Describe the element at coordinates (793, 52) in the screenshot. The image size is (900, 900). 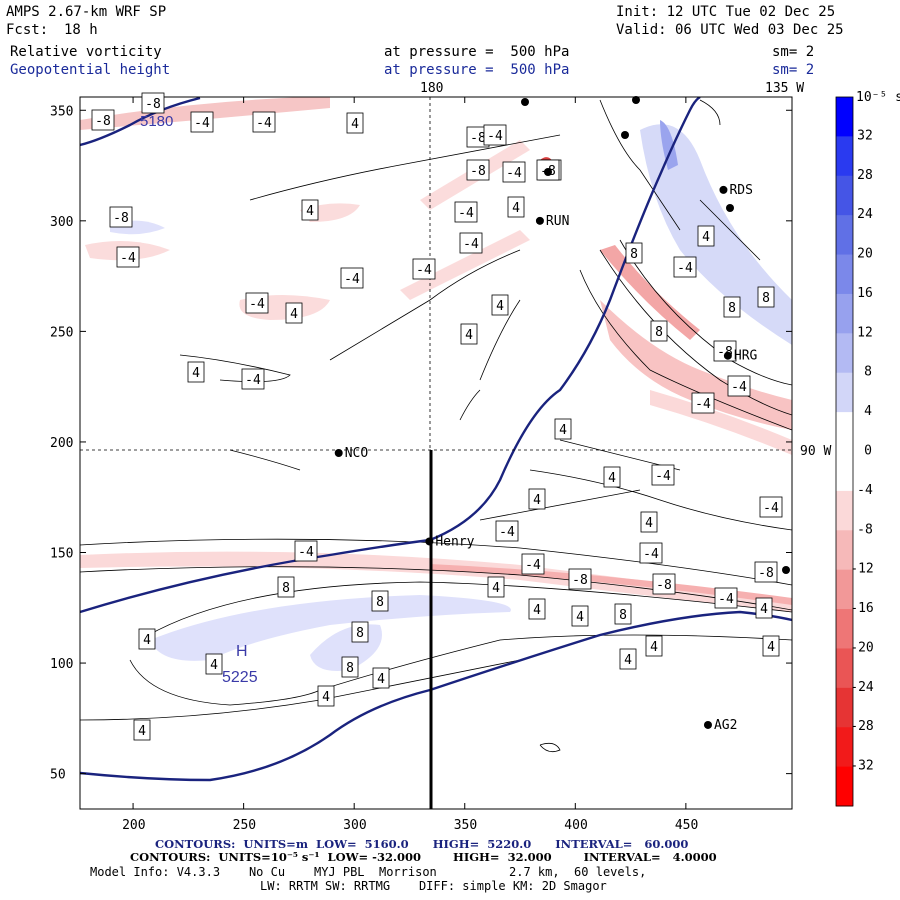
I see `field1-smoothing: sm= 2` at that location.